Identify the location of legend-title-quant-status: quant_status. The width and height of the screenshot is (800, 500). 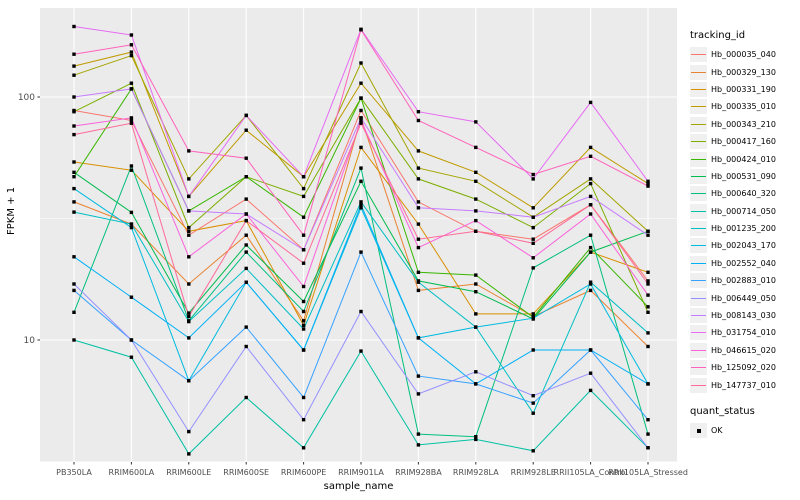
(722, 411).